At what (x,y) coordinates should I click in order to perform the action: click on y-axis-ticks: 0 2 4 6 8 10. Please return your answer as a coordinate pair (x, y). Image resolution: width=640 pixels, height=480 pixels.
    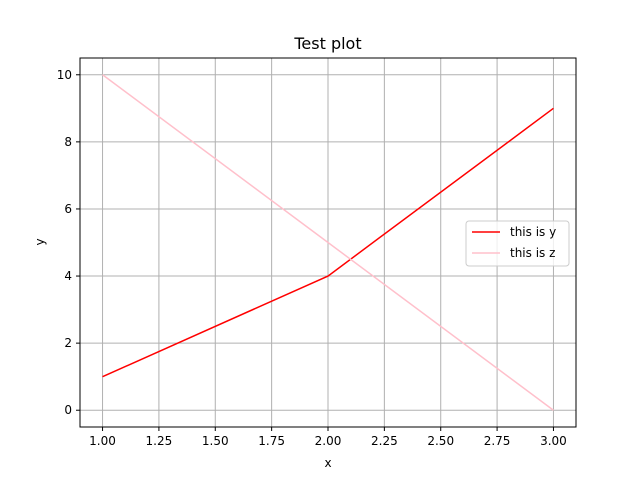
    Looking at the image, I should click on (68, 242).